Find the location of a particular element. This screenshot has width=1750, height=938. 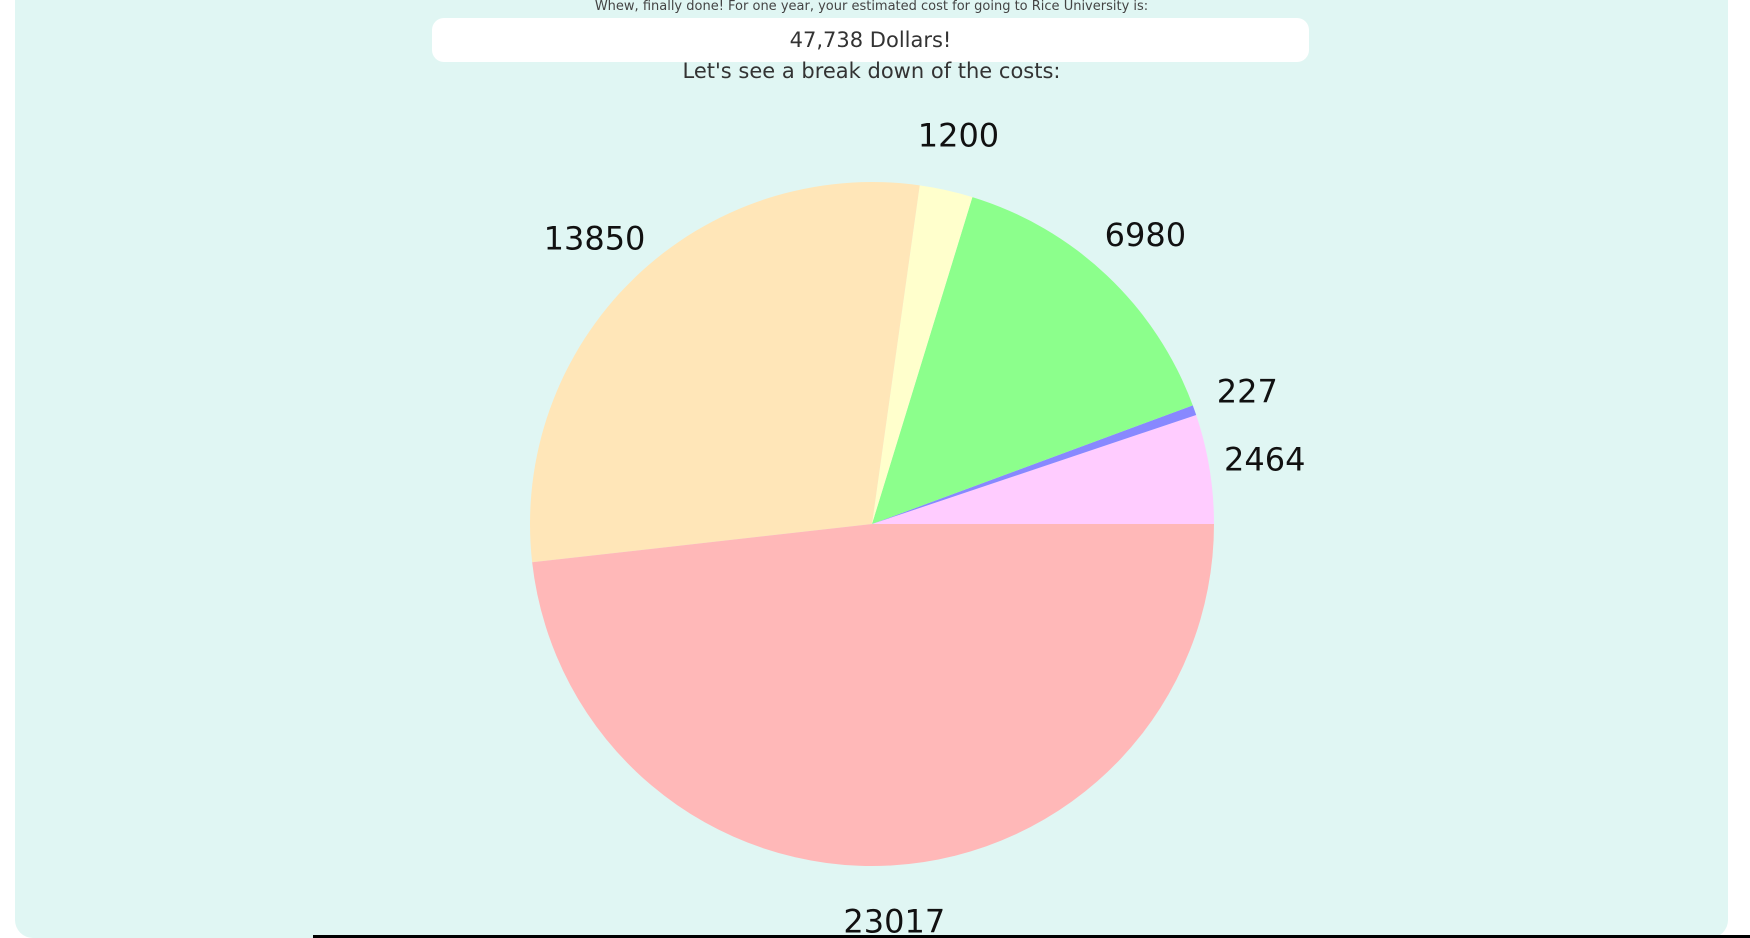

pie-label-2464: 2464 is located at coordinates (1264, 460).